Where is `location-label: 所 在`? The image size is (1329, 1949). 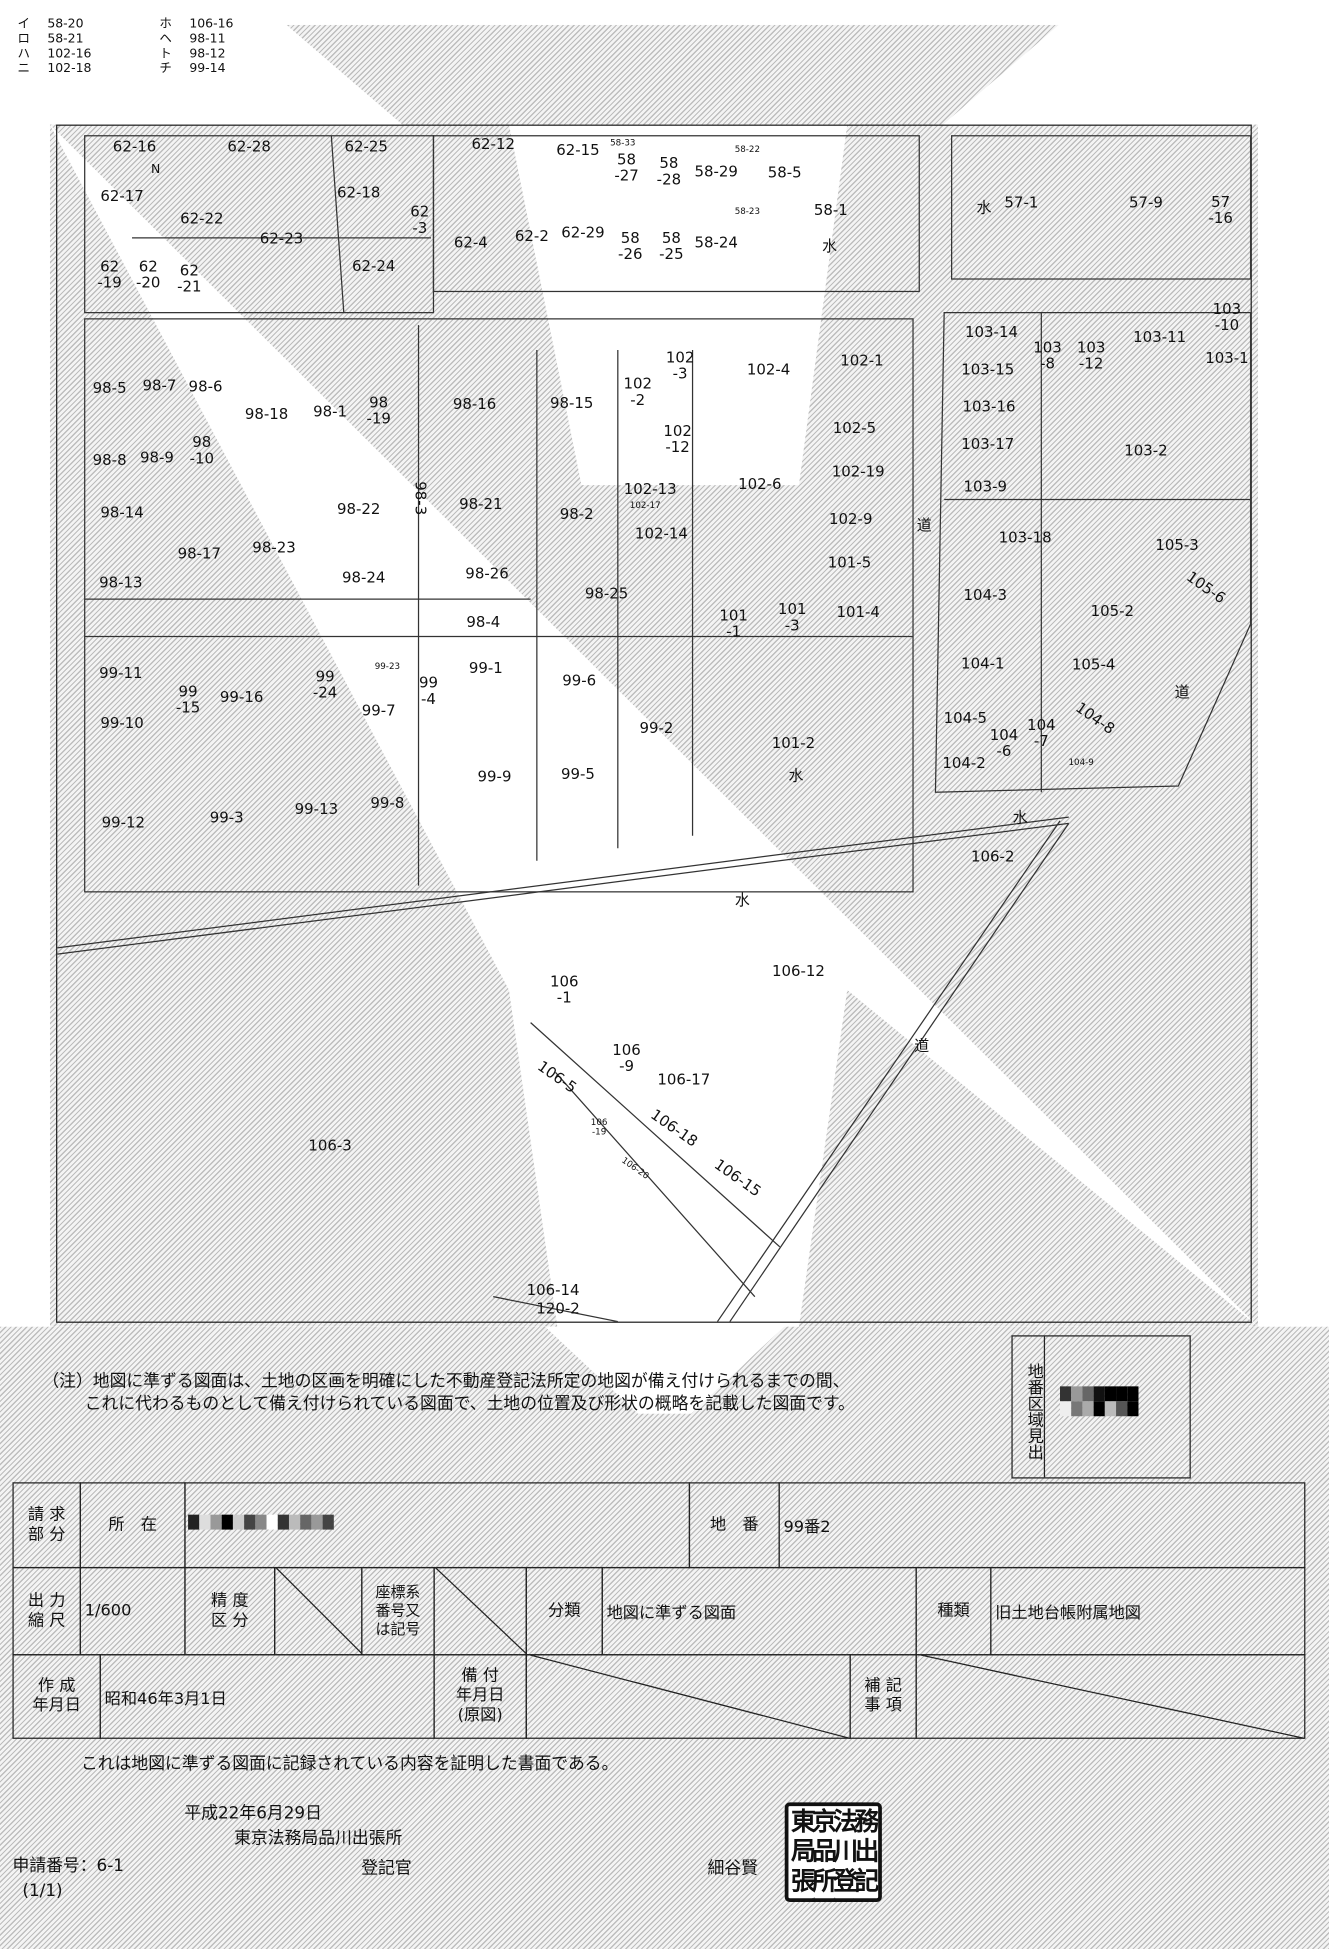 location-label: 所 在 is located at coordinates (132, 1525).